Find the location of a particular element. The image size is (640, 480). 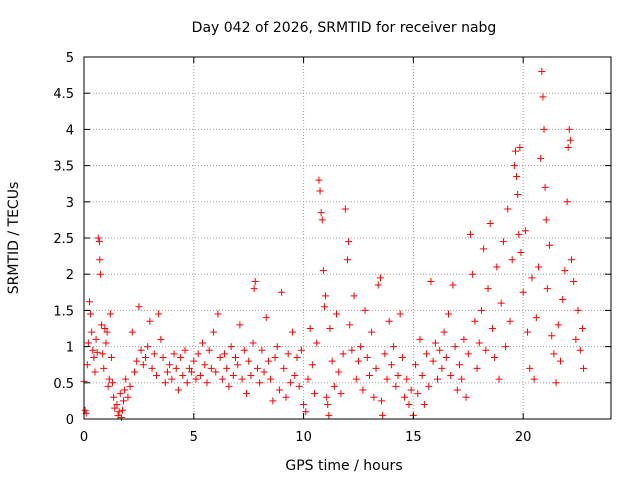

y-tick-label: 2.5 is located at coordinates (63, 239).